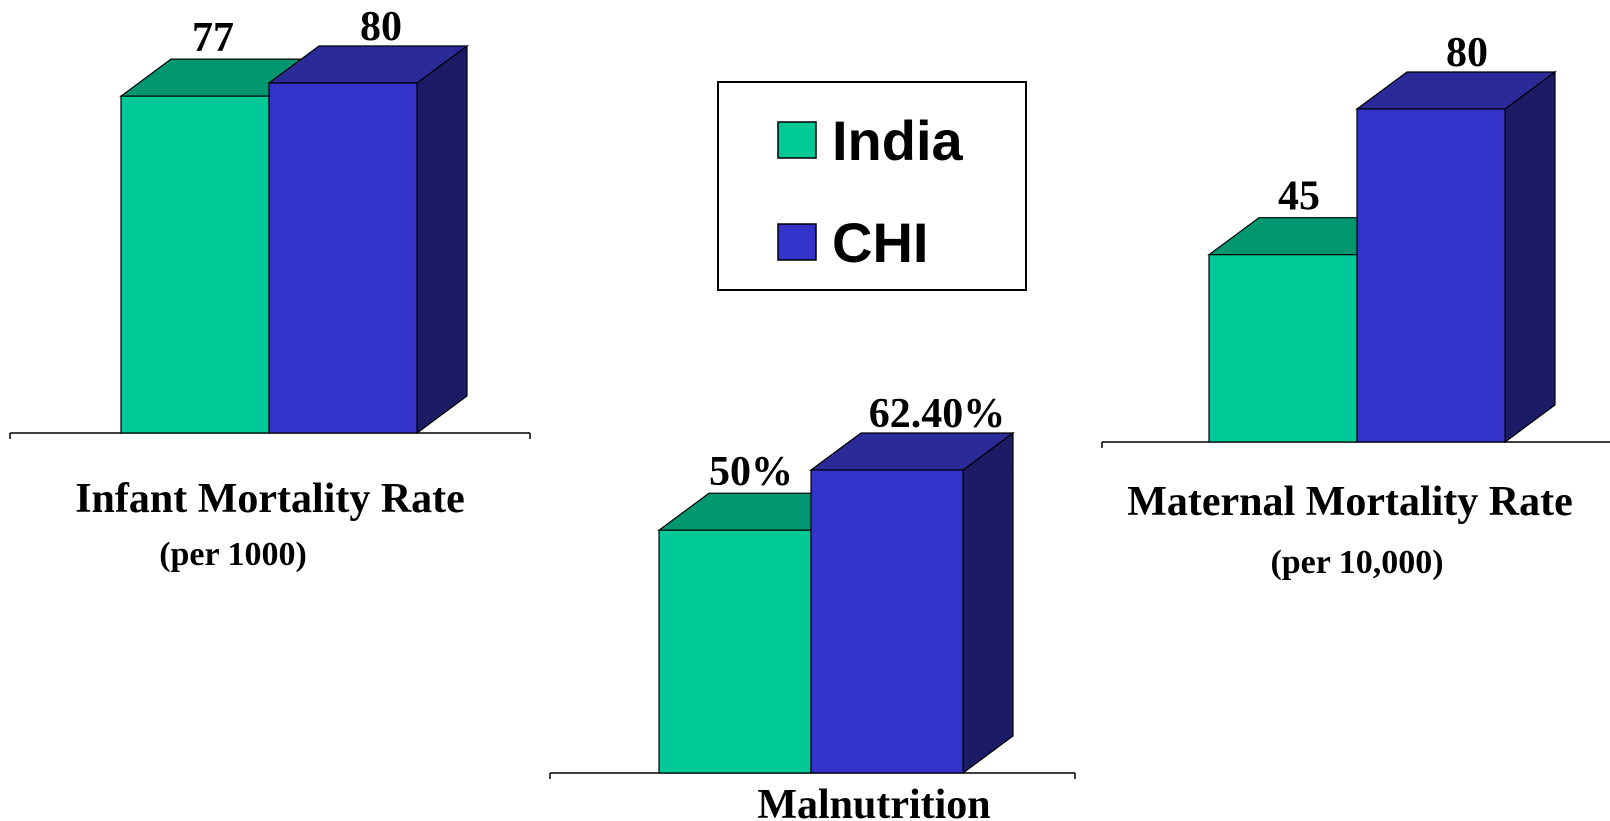 The height and width of the screenshot is (821, 1610). Describe the element at coordinates (233, 554) in the screenshot. I see `chart-subtitle: (per 1000)` at that location.